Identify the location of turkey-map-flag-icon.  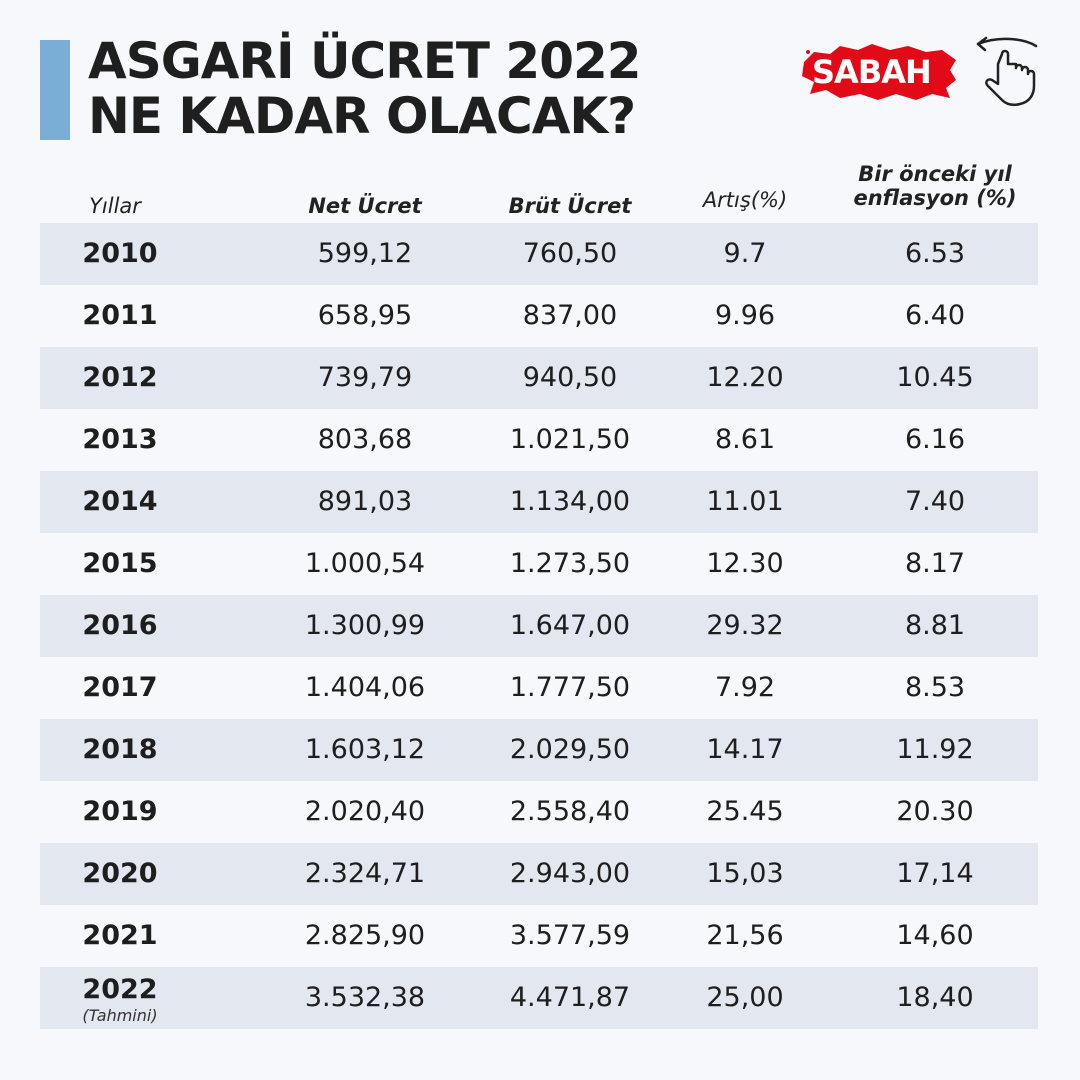
(879, 72).